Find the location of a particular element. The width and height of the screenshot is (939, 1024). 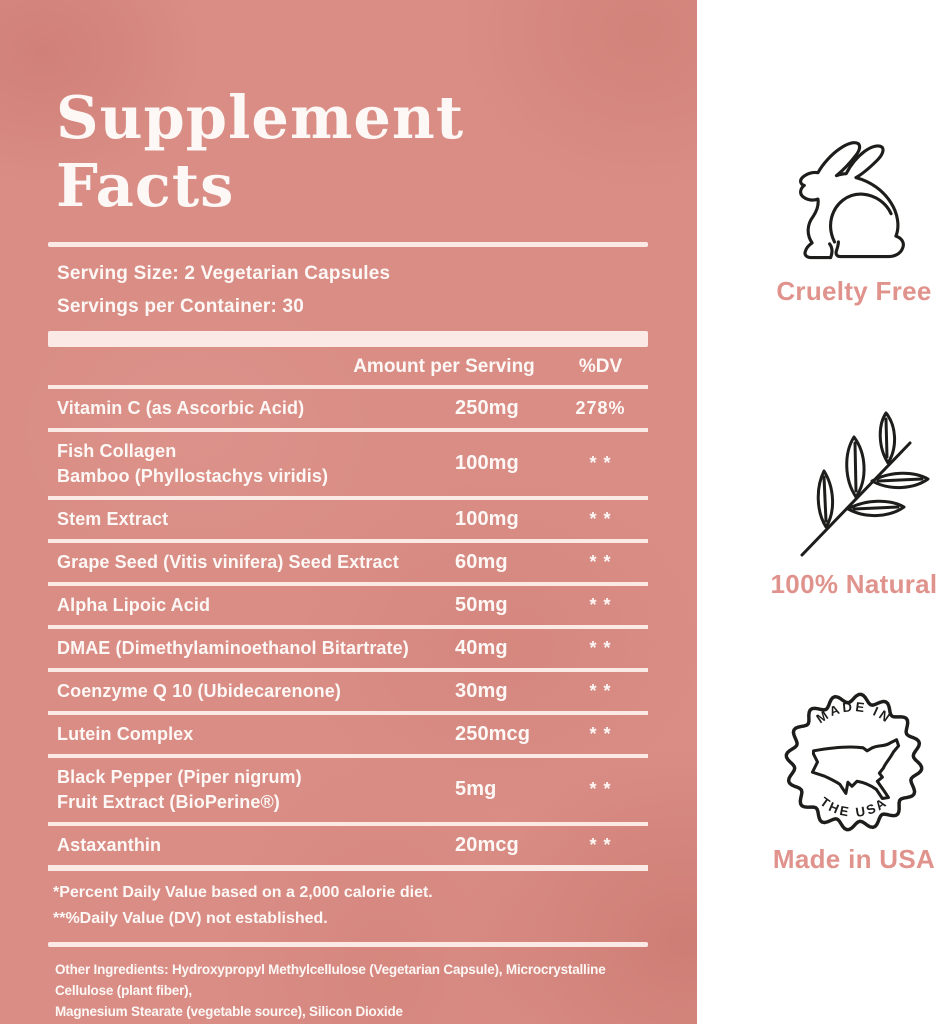

usa-map-icon is located at coordinates (855, 769).